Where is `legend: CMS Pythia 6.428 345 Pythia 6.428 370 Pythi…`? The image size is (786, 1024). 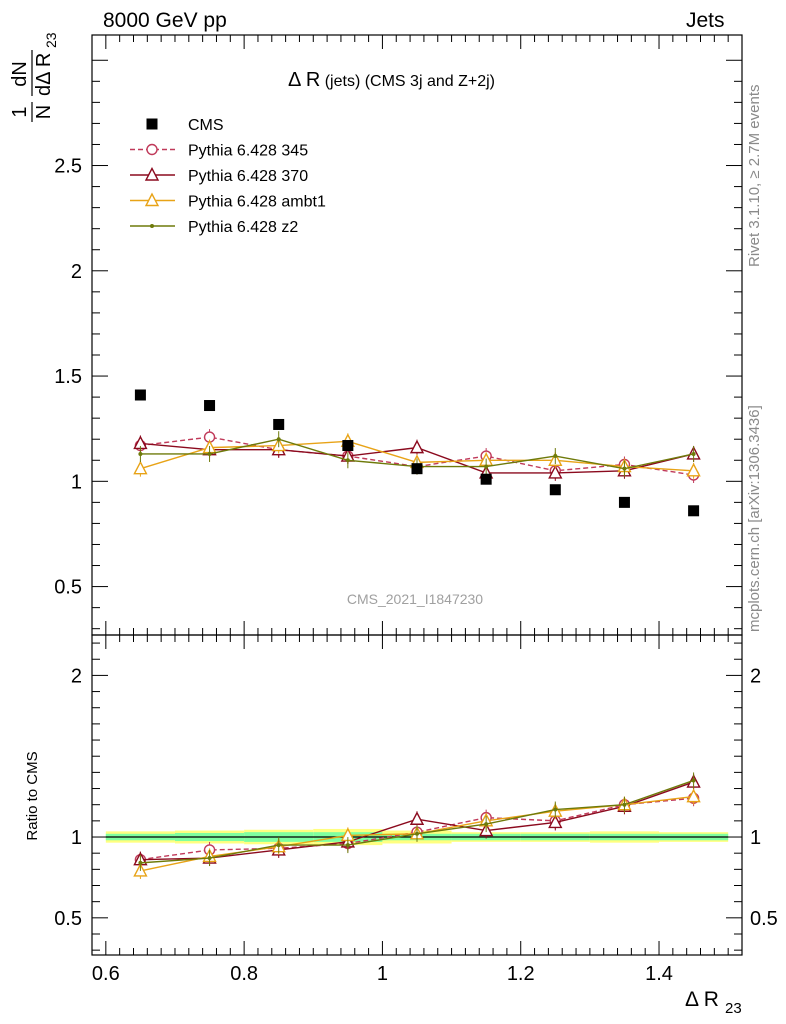
legend: CMS Pythia 6.428 345 Pythia 6.428 370 Pythi… is located at coordinates (228, 176).